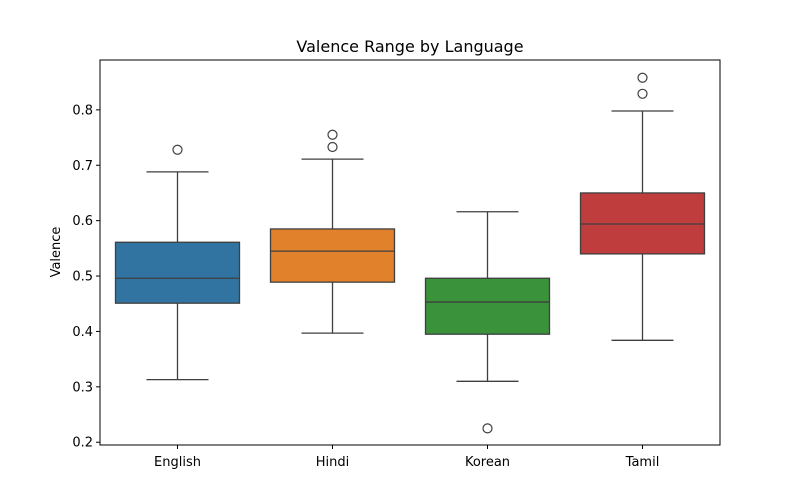 The width and height of the screenshot is (800, 500). Describe the element at coordinates (333, 462) in the screenshot. I see `x-tick-label: Hindi` at that location.